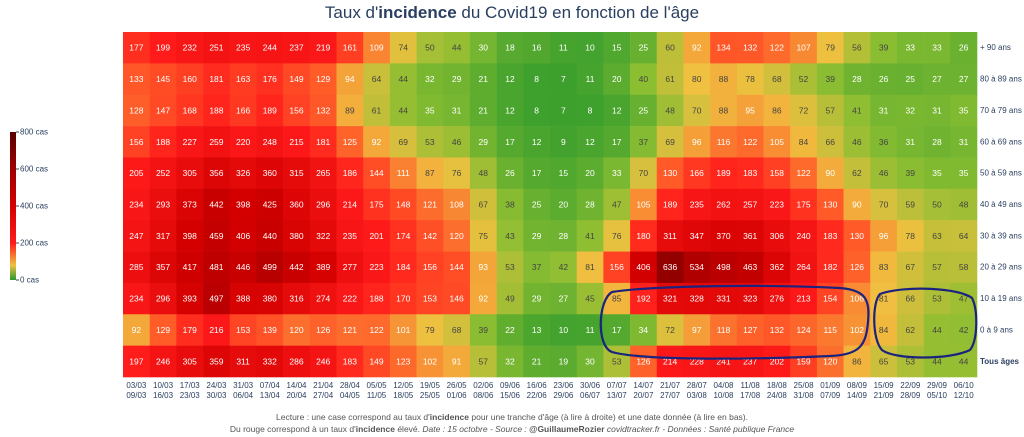 This screenshot has height=437, width=1024. I want to click on cell-value-label: 91, so click(457, 361).